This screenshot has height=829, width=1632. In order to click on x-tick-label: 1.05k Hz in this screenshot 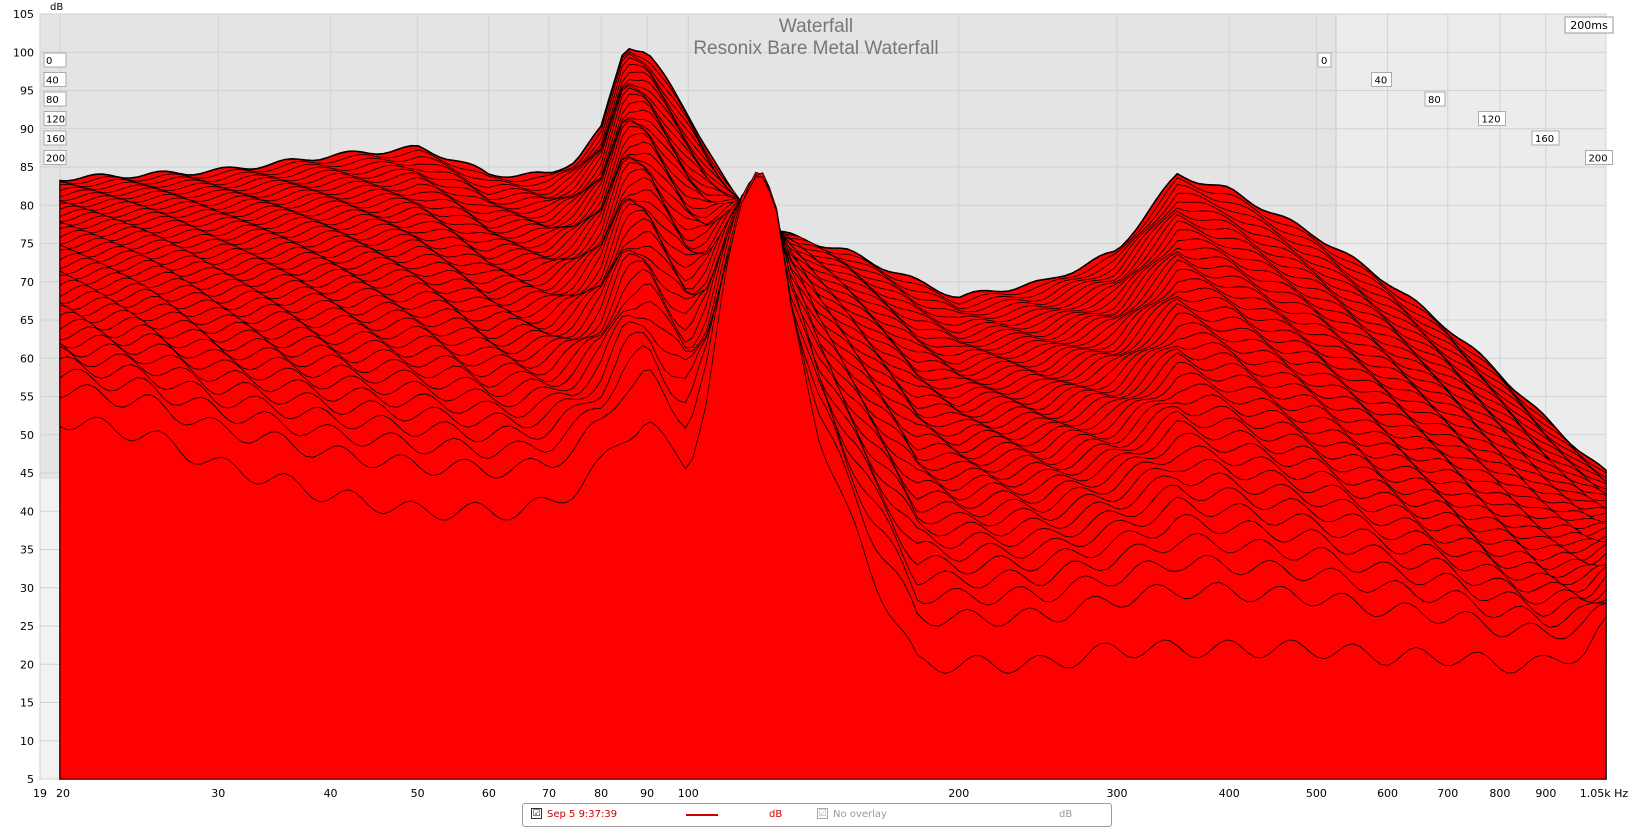, I will do `click(1604, 793)`.